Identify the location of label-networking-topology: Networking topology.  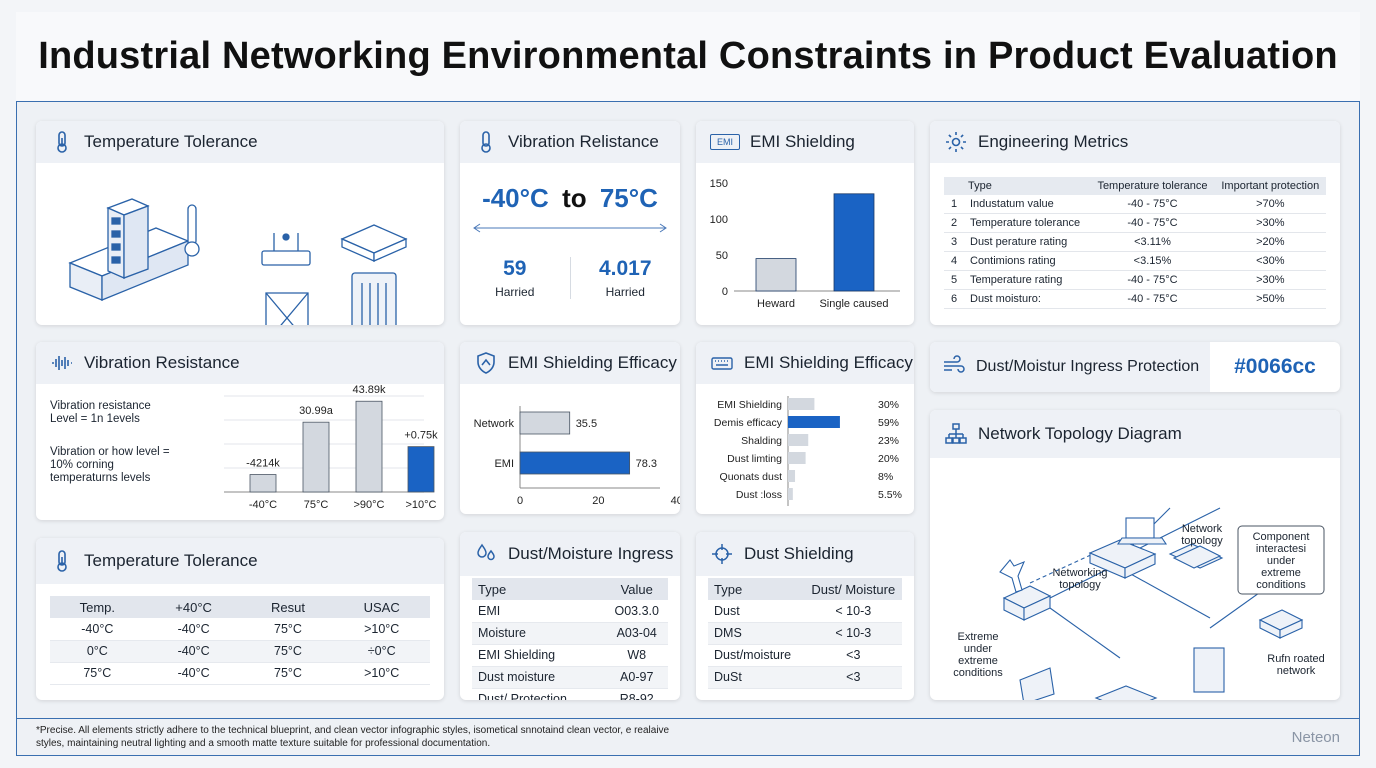
(1079, 579).